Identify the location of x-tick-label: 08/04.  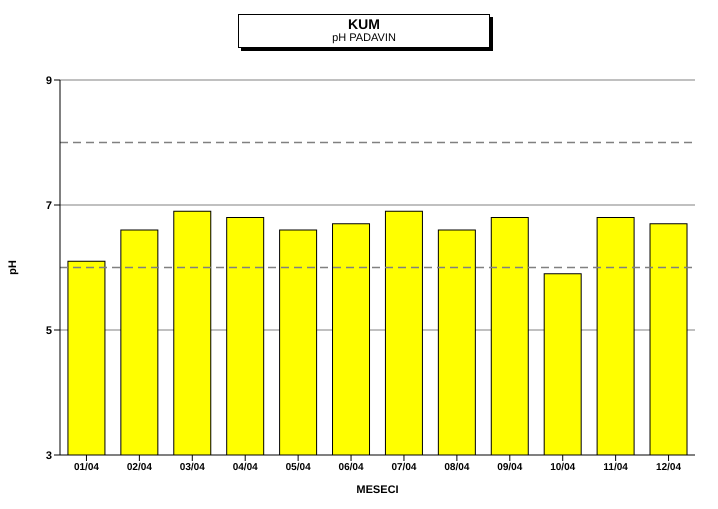
(457, 468).